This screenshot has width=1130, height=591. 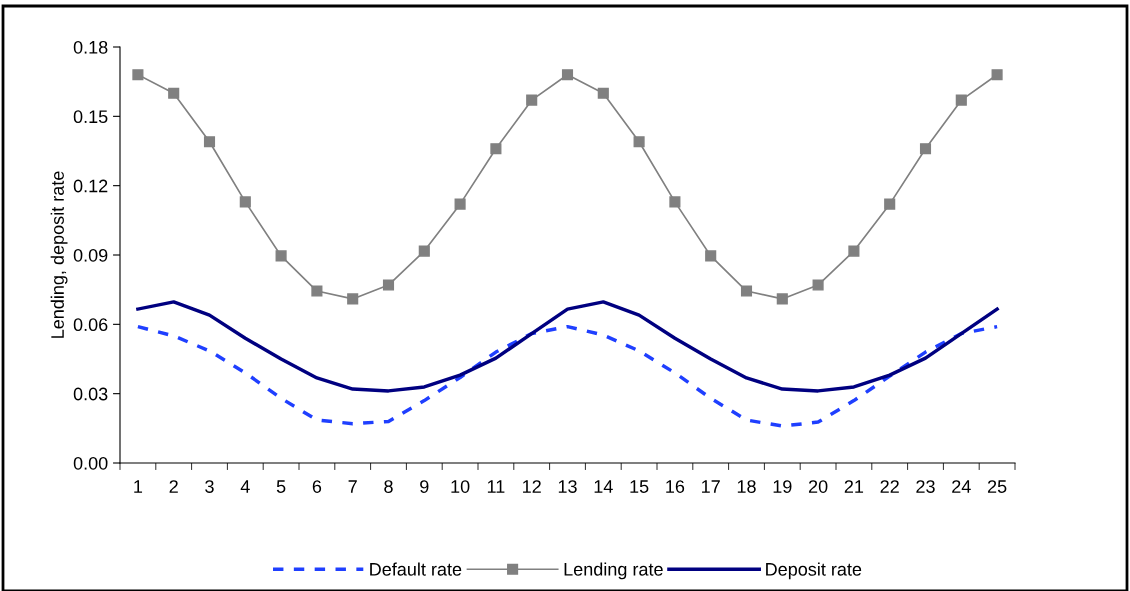 I want to click on x-tick-label: 5, so click(x=281, y=486).